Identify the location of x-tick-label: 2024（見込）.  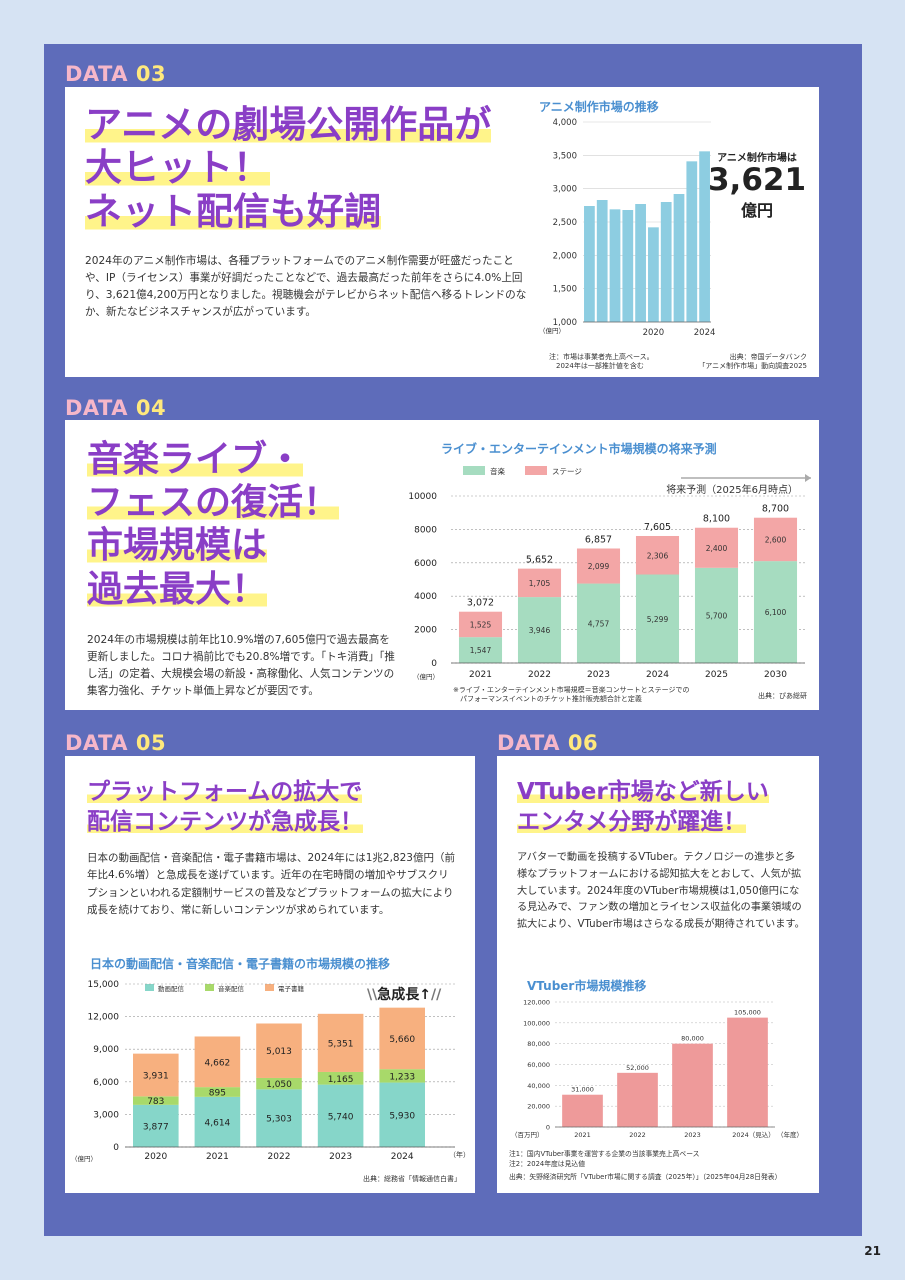
(753, 1134).